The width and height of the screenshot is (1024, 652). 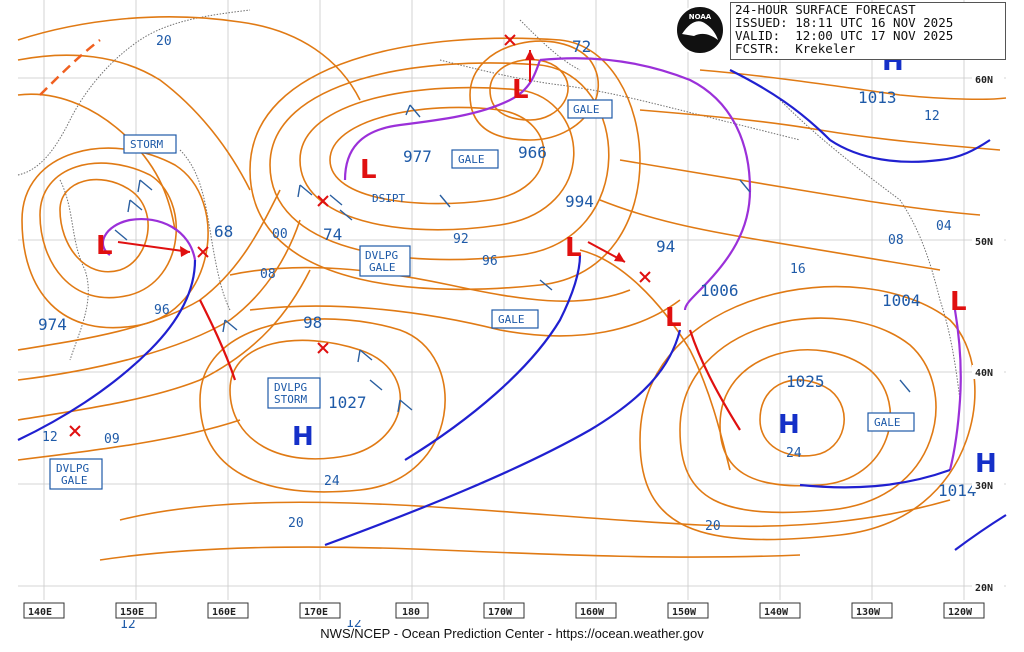 I want to click on svg-text: 92, so click(x=461, y=239).